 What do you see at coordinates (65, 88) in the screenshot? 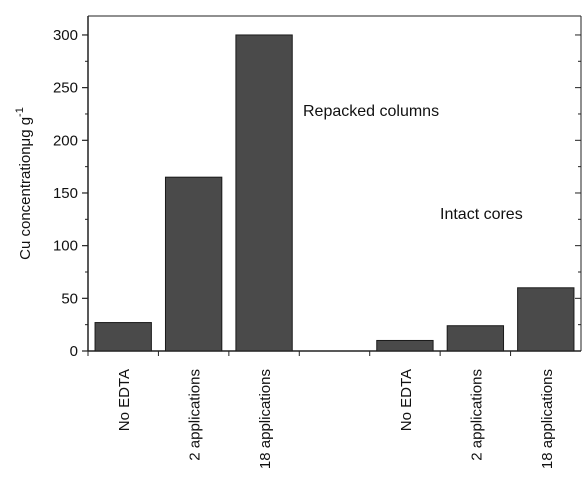
I see `y-tick-label: 250` at bounding box center [65, 88].